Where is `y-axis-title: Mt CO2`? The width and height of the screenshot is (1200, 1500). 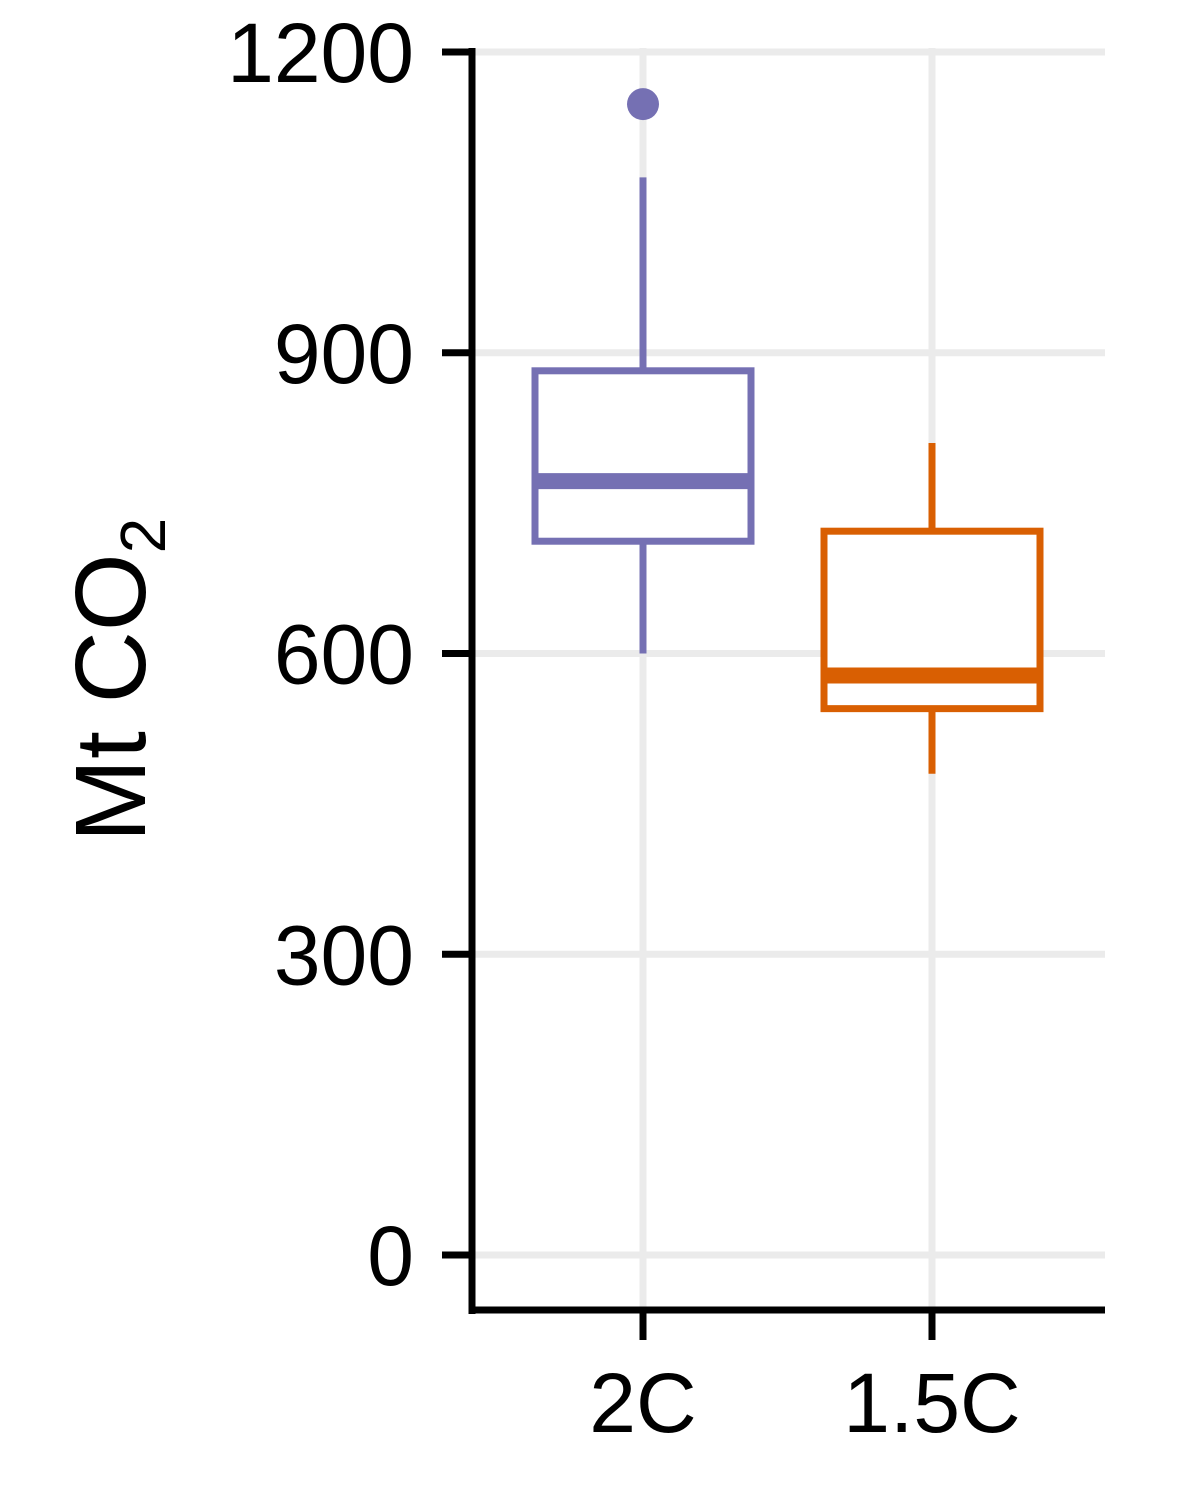
y-axis-title: Mt CO2 is located at coordinates (117, 680).